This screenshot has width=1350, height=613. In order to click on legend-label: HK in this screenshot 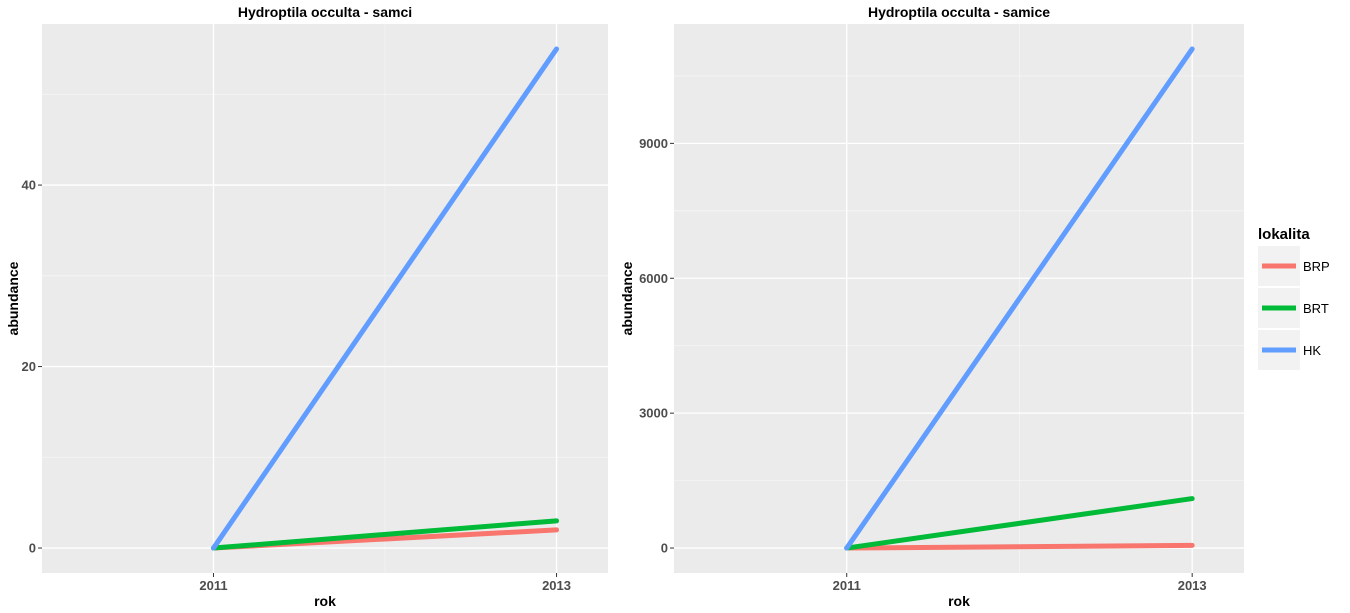, I will do `click(1312, 350)`.